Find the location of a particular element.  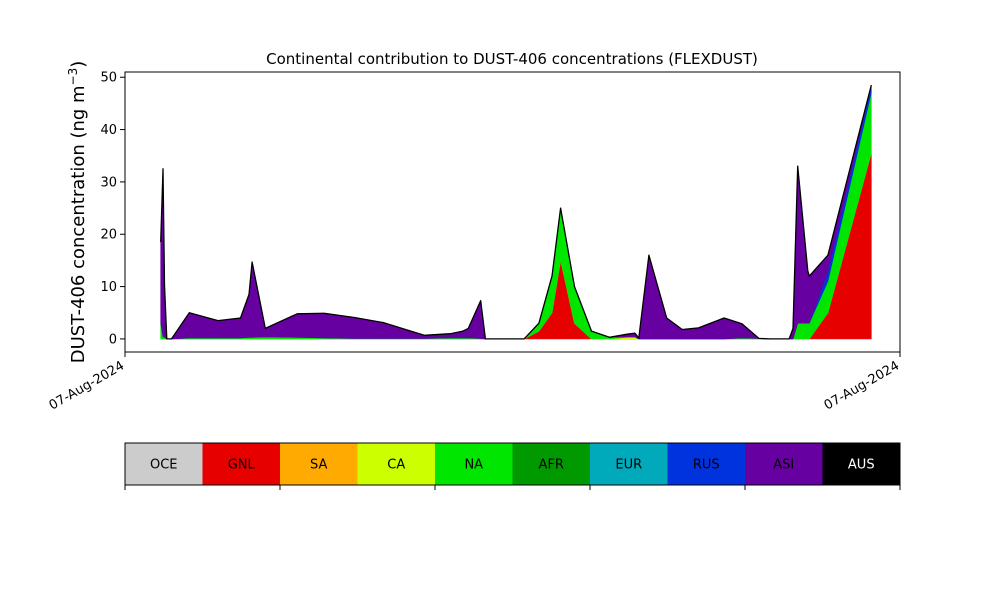

legend-swatch-rus is located at coordinates (706, 464).